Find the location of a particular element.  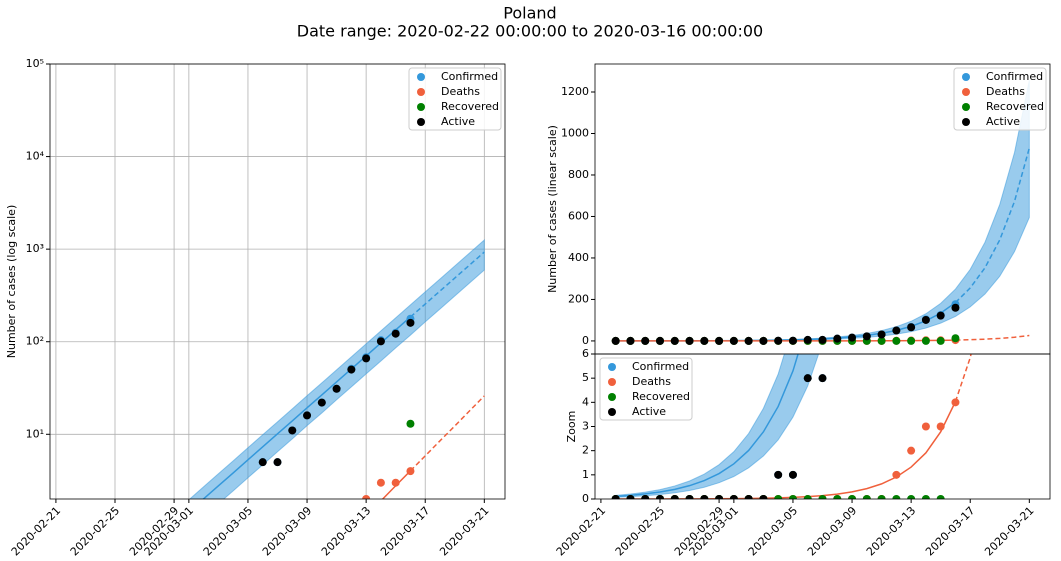

y-tick-label: 1 is located at coordinates (585, 474).